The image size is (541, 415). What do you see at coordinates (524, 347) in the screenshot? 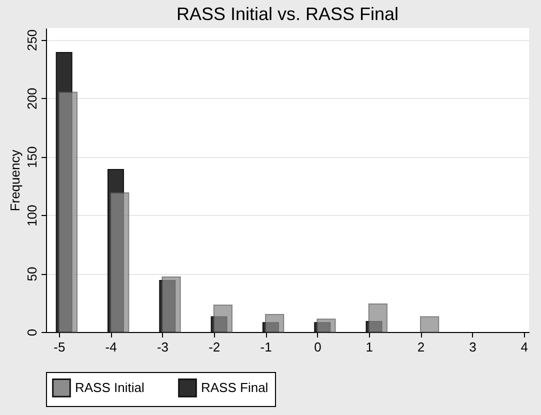
I see `x-tick-label: 4` at bounding box center [524, 347].